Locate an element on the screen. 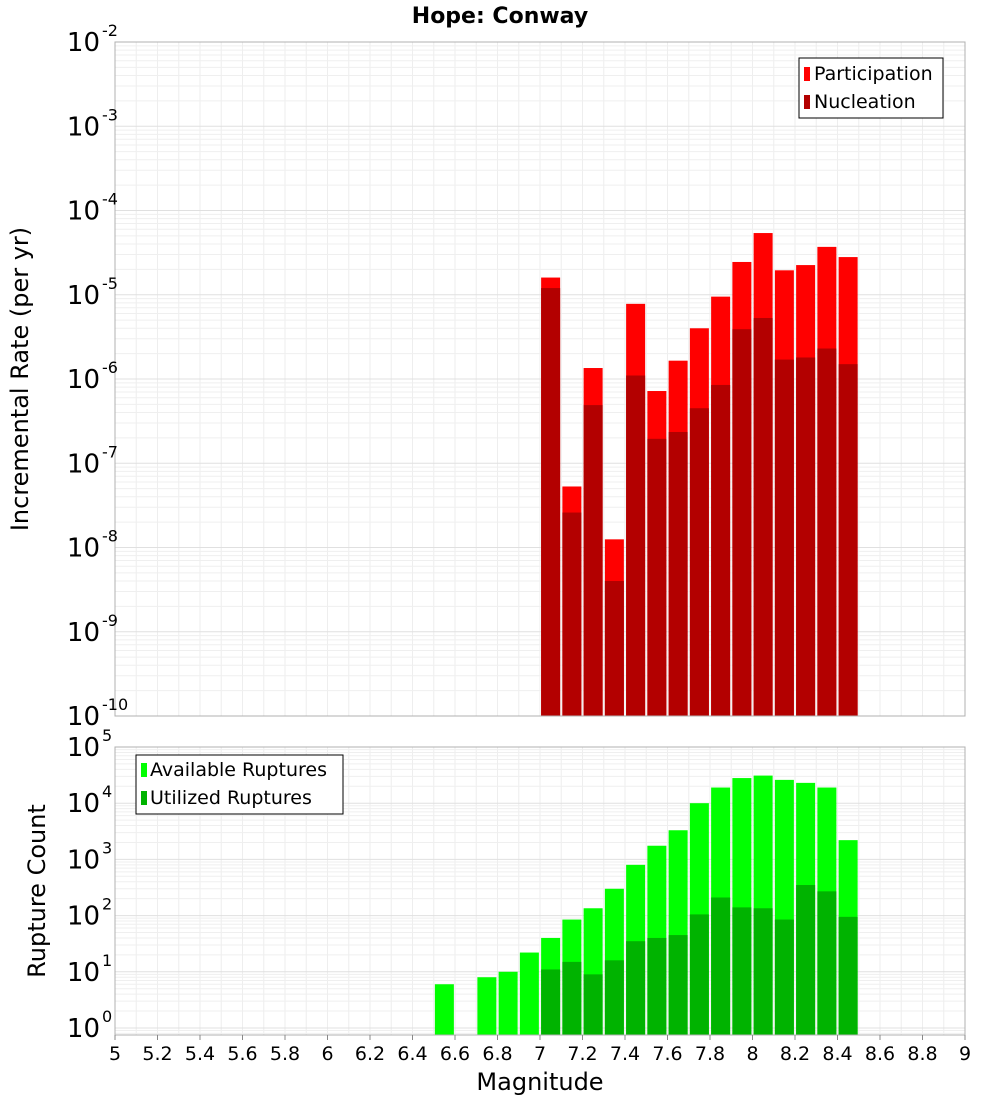 This screenshot has height=1100, width=1000. x-tick-label: 5 is located at coordinates (115, 1054).